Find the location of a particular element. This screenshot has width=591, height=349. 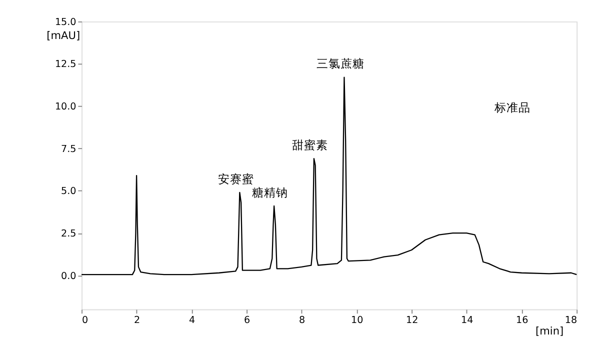

y-tick-label: 7.5 is located at coordinates (68, 149).